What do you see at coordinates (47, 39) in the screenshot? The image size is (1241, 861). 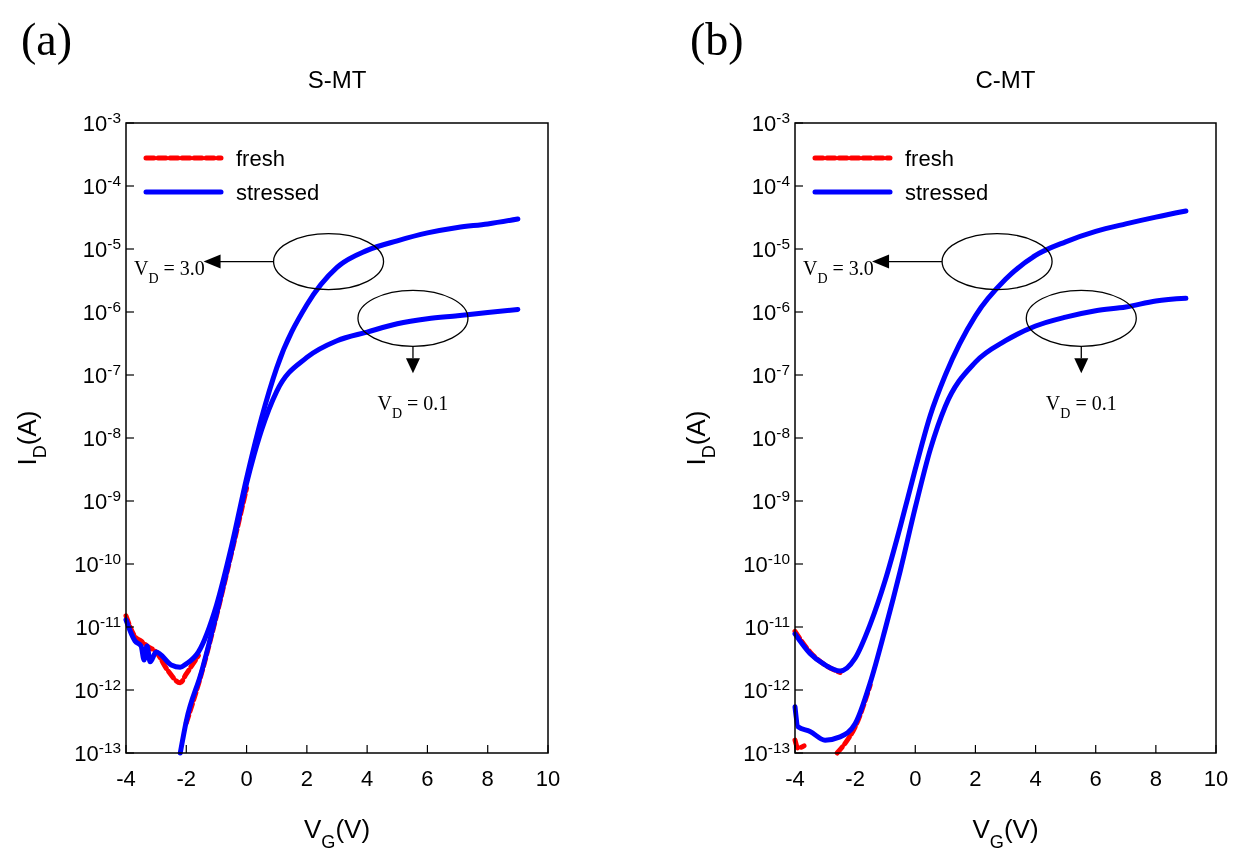 I see `text: (a)` at bounding box center [47, 39].